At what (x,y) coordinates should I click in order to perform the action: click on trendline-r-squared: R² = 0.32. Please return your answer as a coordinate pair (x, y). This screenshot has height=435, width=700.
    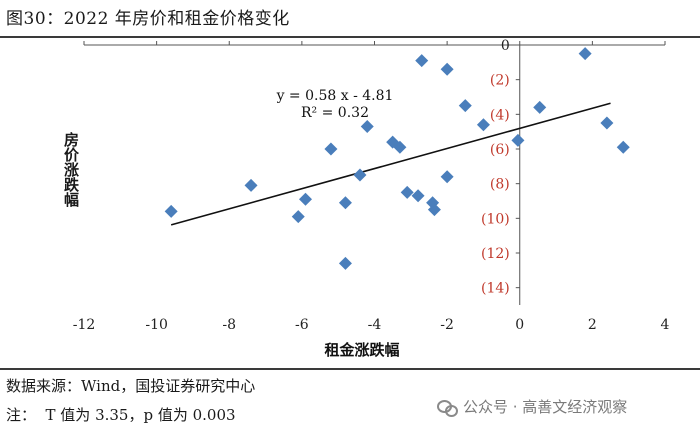
    Looking at the image, I should click on (335, 113).